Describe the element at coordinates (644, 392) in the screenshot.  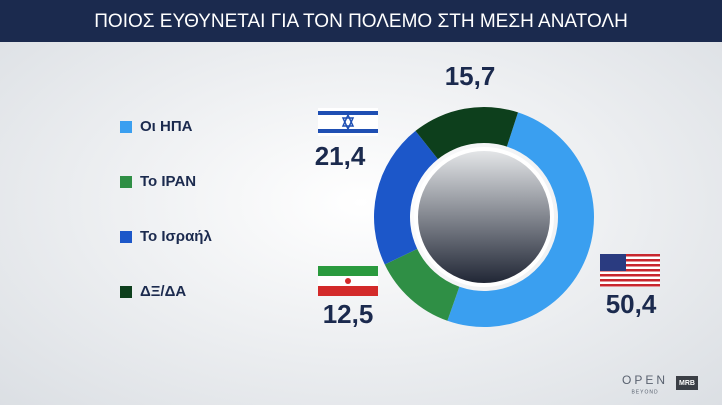
I see `channel-tagline: BEYOND` at that location.